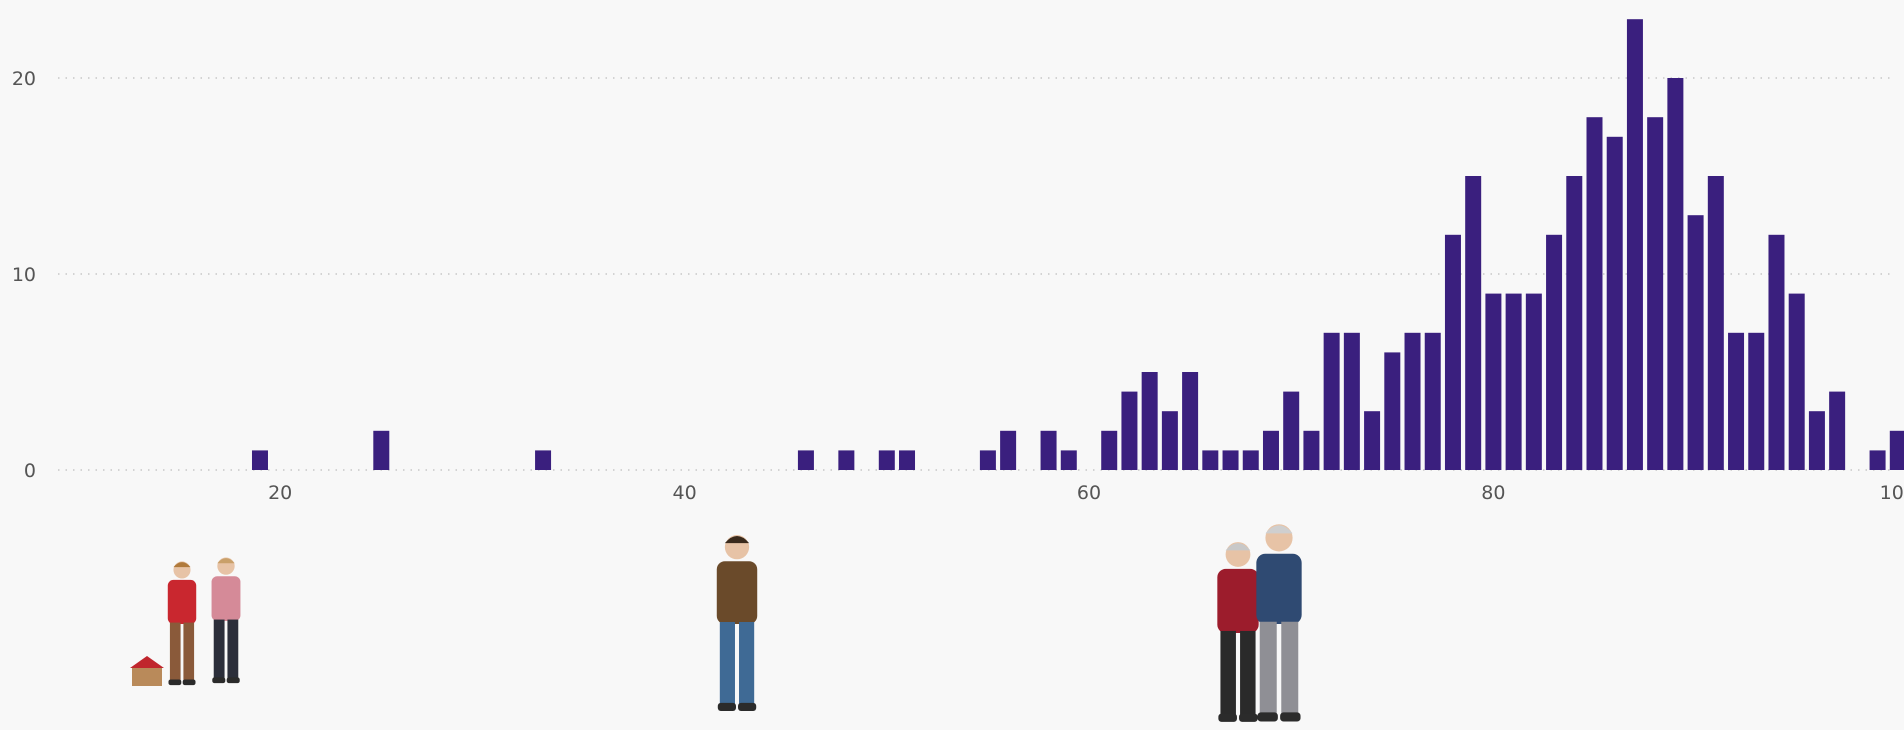 This screenshot has height=730, width=1904. What do you see at coordinates (685, 493) in the screenshot?
I see `x-tick-label: 40` at bounding box center [685, 493].